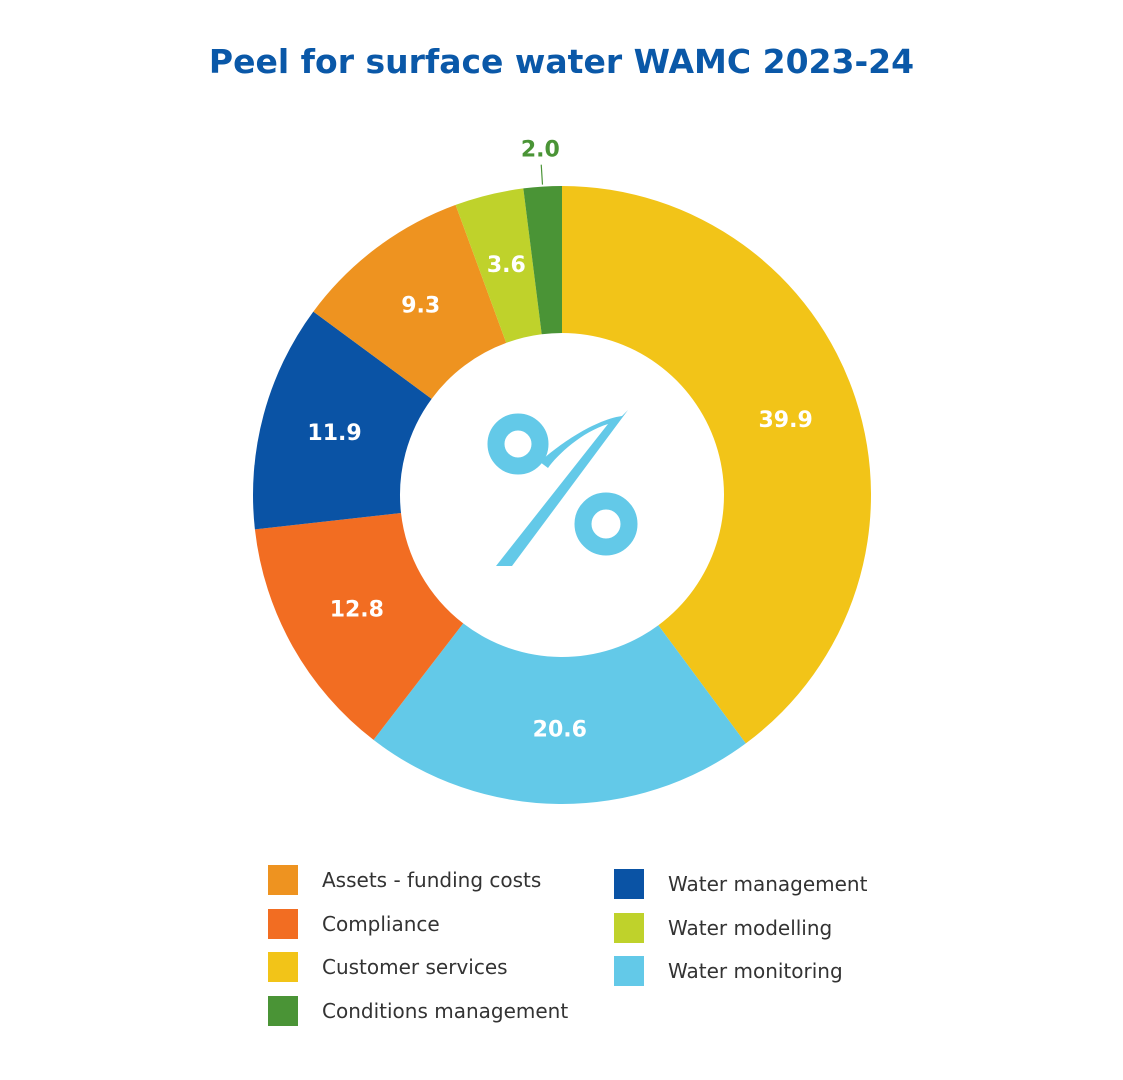  I want to click on slice-water-modelling, so click(498, 265).